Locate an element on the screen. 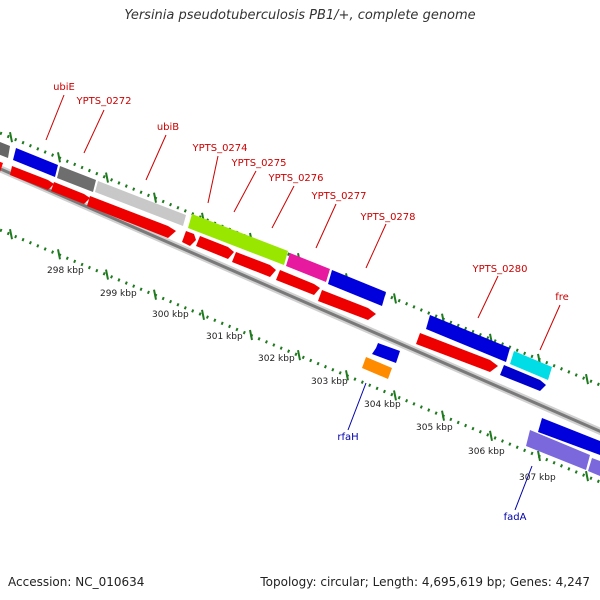 The width and height of the screenshot is (600, 600). scale-label: 300 kbp is located at coordinates (170, 315).